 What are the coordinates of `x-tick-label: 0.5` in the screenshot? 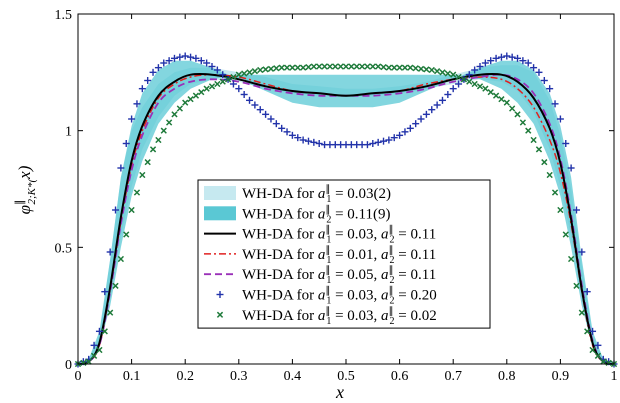 It's located at (346, 376).